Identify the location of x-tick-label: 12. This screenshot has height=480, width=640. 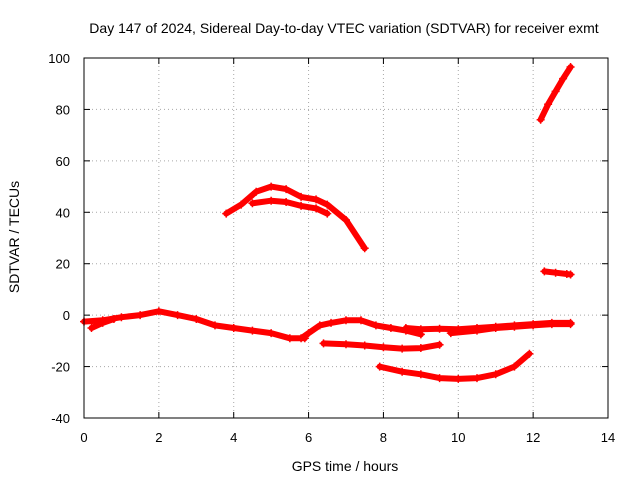
(533, 437).